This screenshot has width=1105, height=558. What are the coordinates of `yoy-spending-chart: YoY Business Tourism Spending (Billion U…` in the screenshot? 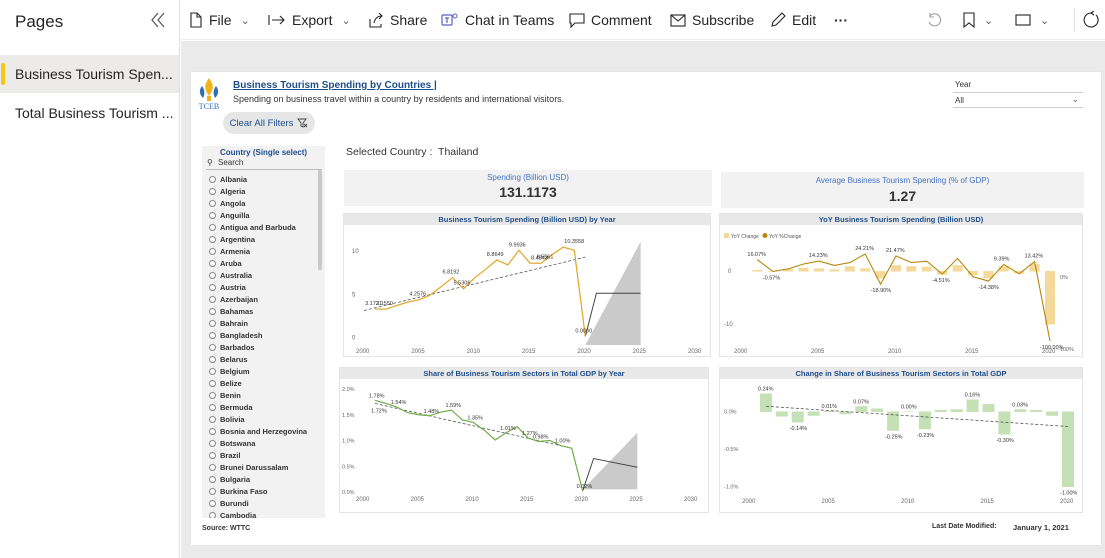 It's located at (901, 285).